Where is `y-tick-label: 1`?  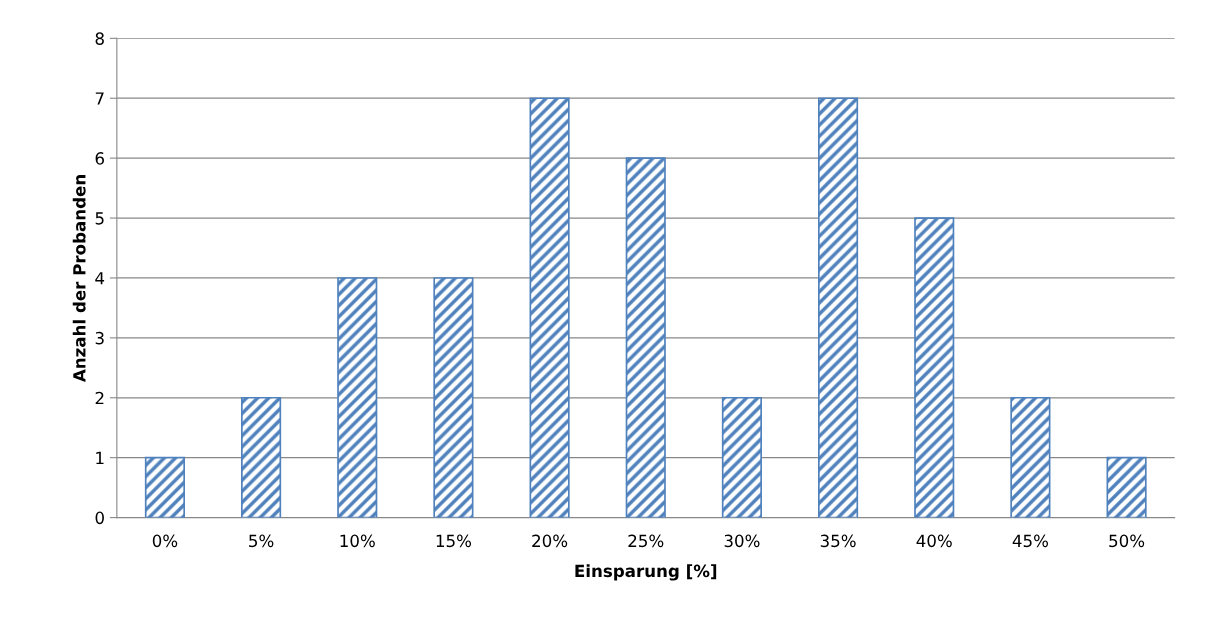 y-tick-label: 1 is located at coordinates (100, 458).